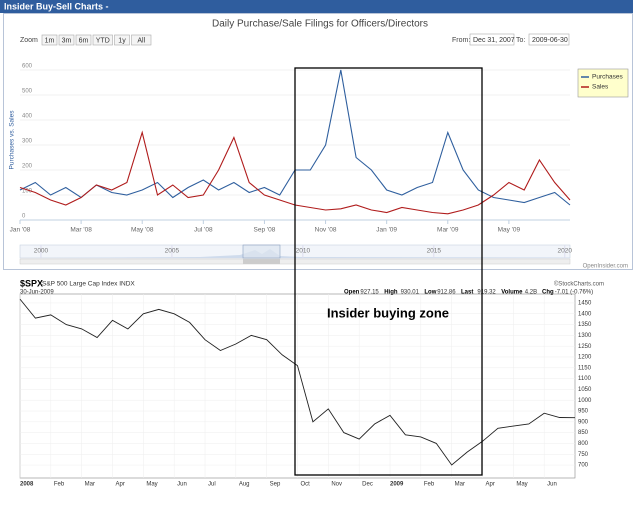 Image resolution: width=639 pixels, height=515 pixels. What do you see at coordinates (12, 140) in the screenshot?
I see `y-axis-label: Purchases vs. Sales` at bounding box center [12, 140].